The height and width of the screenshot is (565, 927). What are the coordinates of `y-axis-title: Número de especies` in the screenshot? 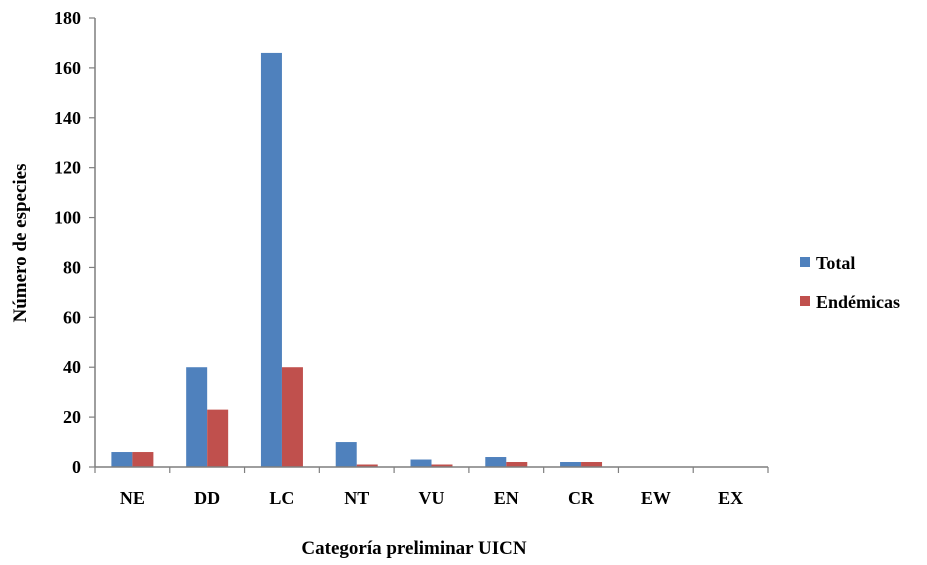 It's located at (20, 242).